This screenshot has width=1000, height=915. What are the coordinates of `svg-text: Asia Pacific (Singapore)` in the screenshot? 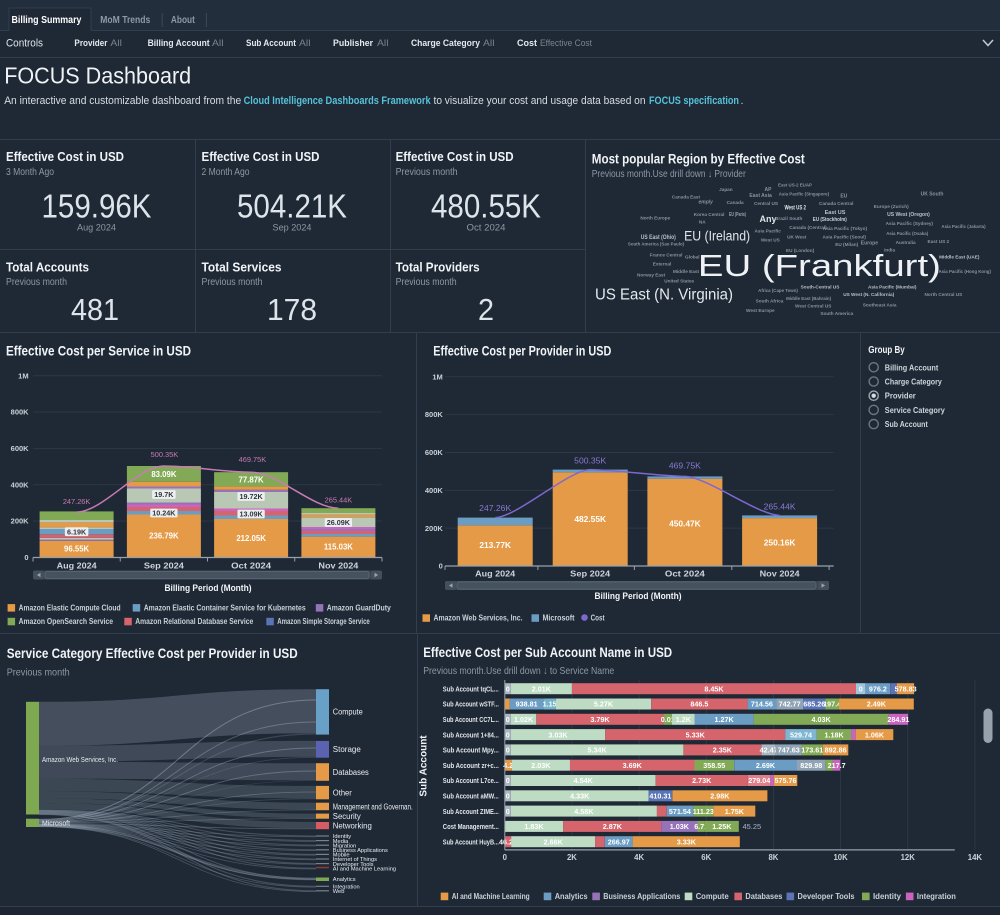 It's located at (804, 194).